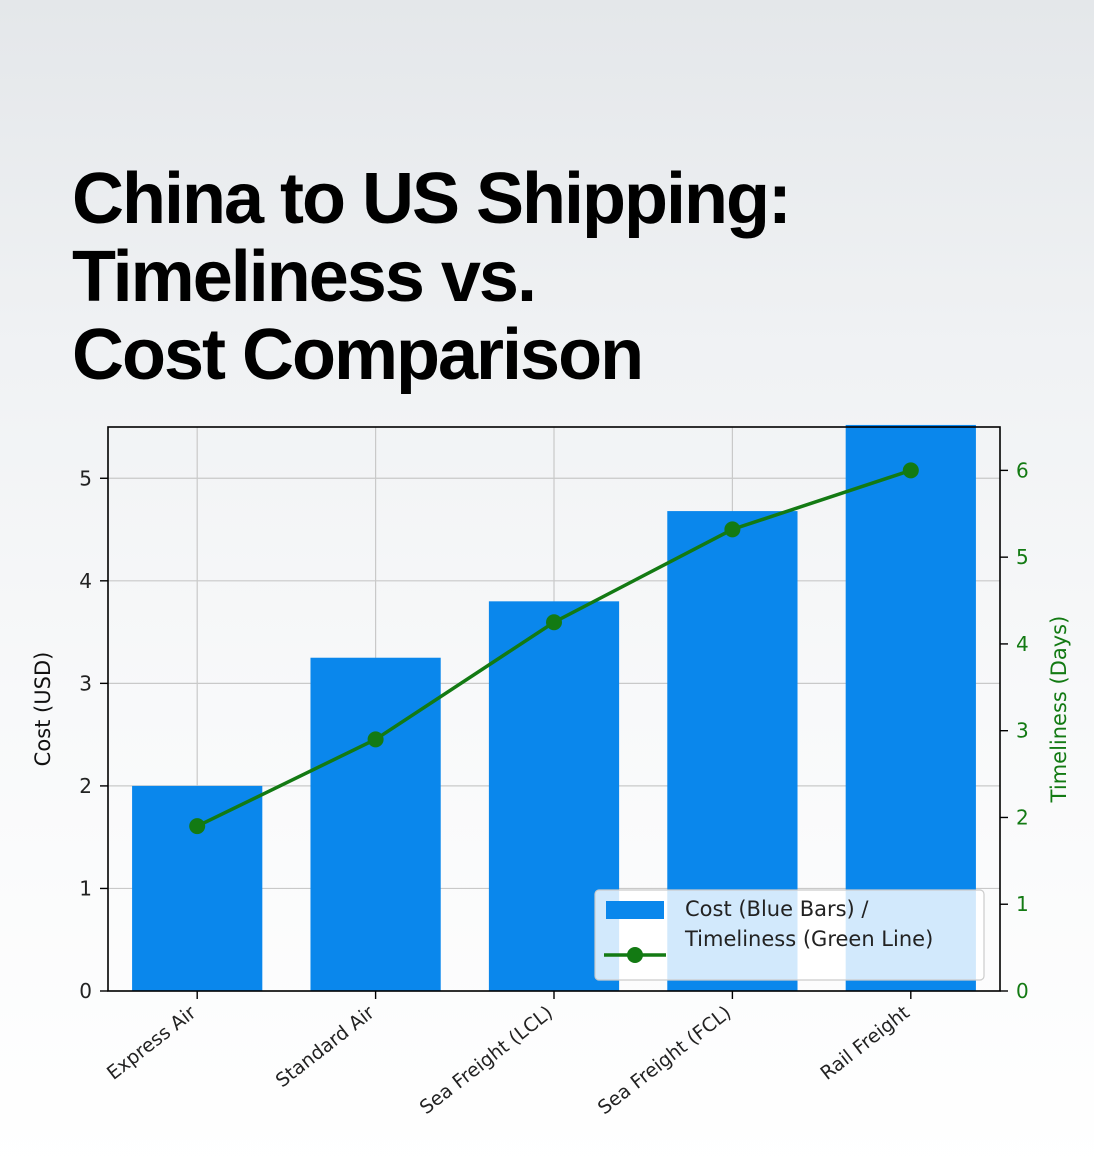  Describe the element at coordinates (85, 683) in the screenshot. I see `y-tick-label: 3` at that location.